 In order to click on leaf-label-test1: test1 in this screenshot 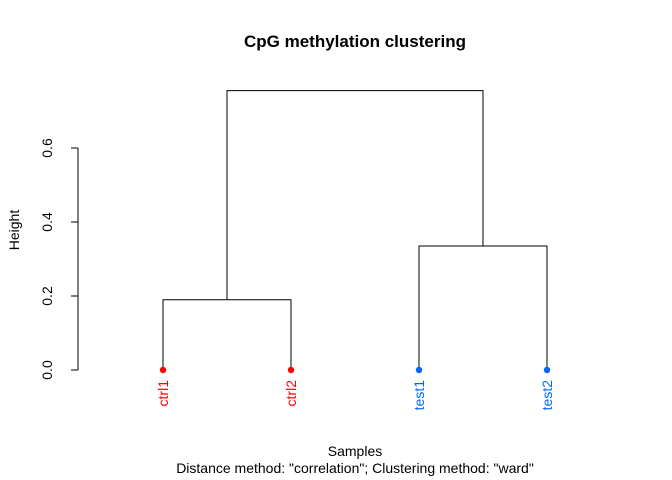, I will do `click(419, 395)`.